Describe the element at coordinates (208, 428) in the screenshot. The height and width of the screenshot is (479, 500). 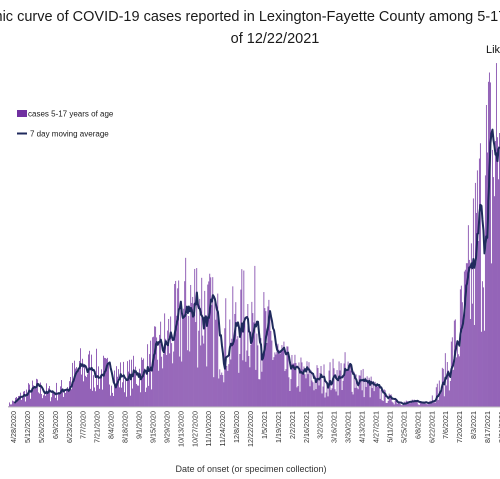
I see `x-tick-label: 11/10/2020` at that location.